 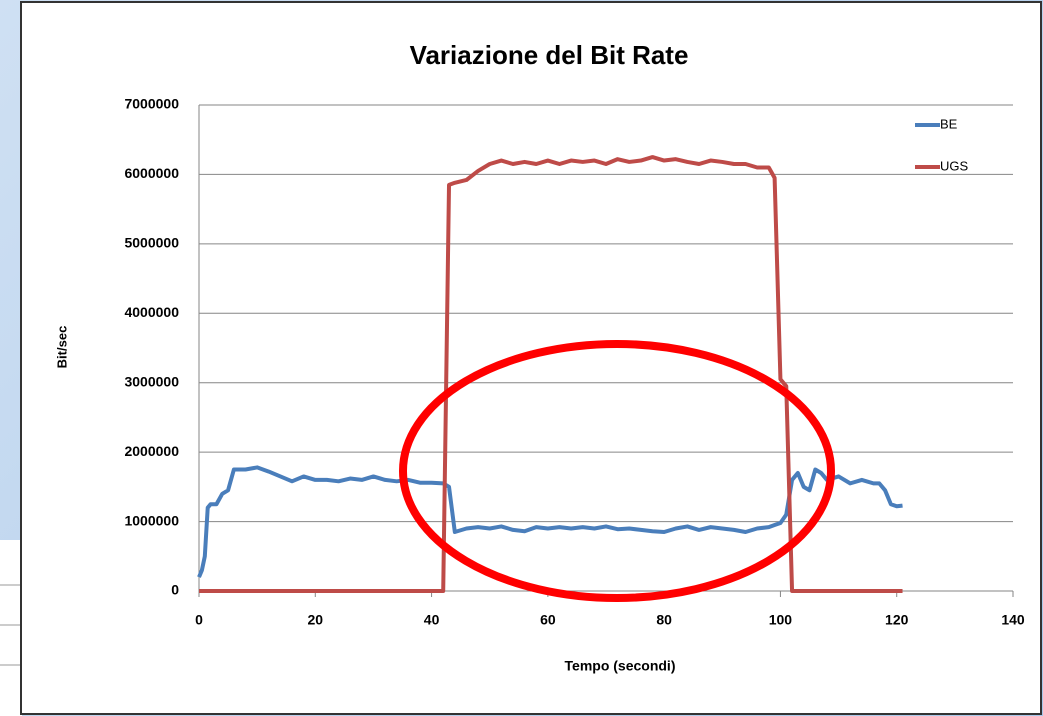 What do you see at coordinates (199, 620) in the screenshot?
I see `x-tick-label: 0` at bounding box center [199, 620].